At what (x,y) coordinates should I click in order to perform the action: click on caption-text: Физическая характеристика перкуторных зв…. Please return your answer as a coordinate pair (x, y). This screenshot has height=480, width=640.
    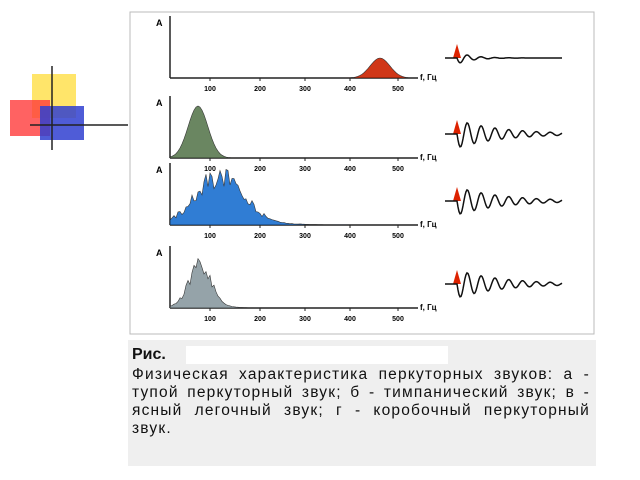
    Looking at the image, I should click on (361, 402).